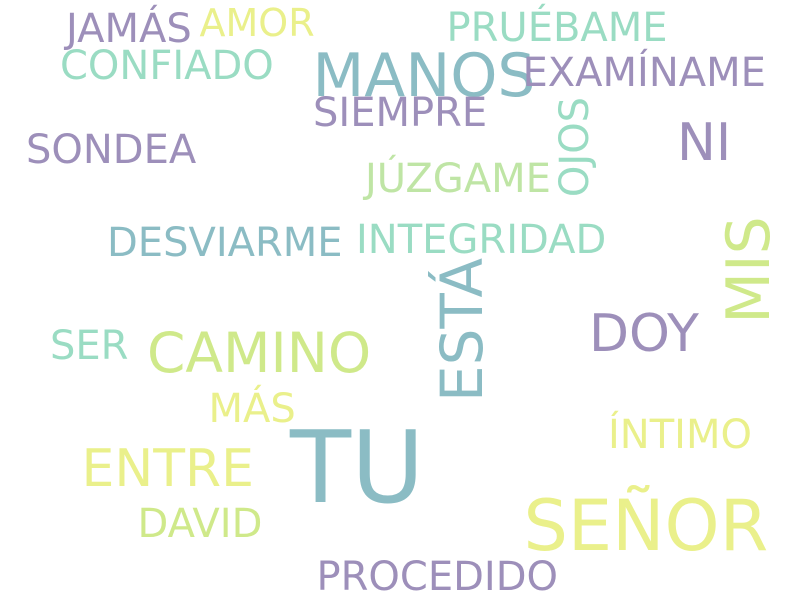 Image resolution: width=800 pixels, height=600 pixels. I want to click on word-procedido: PROCEDIDO, so click(437, 577).